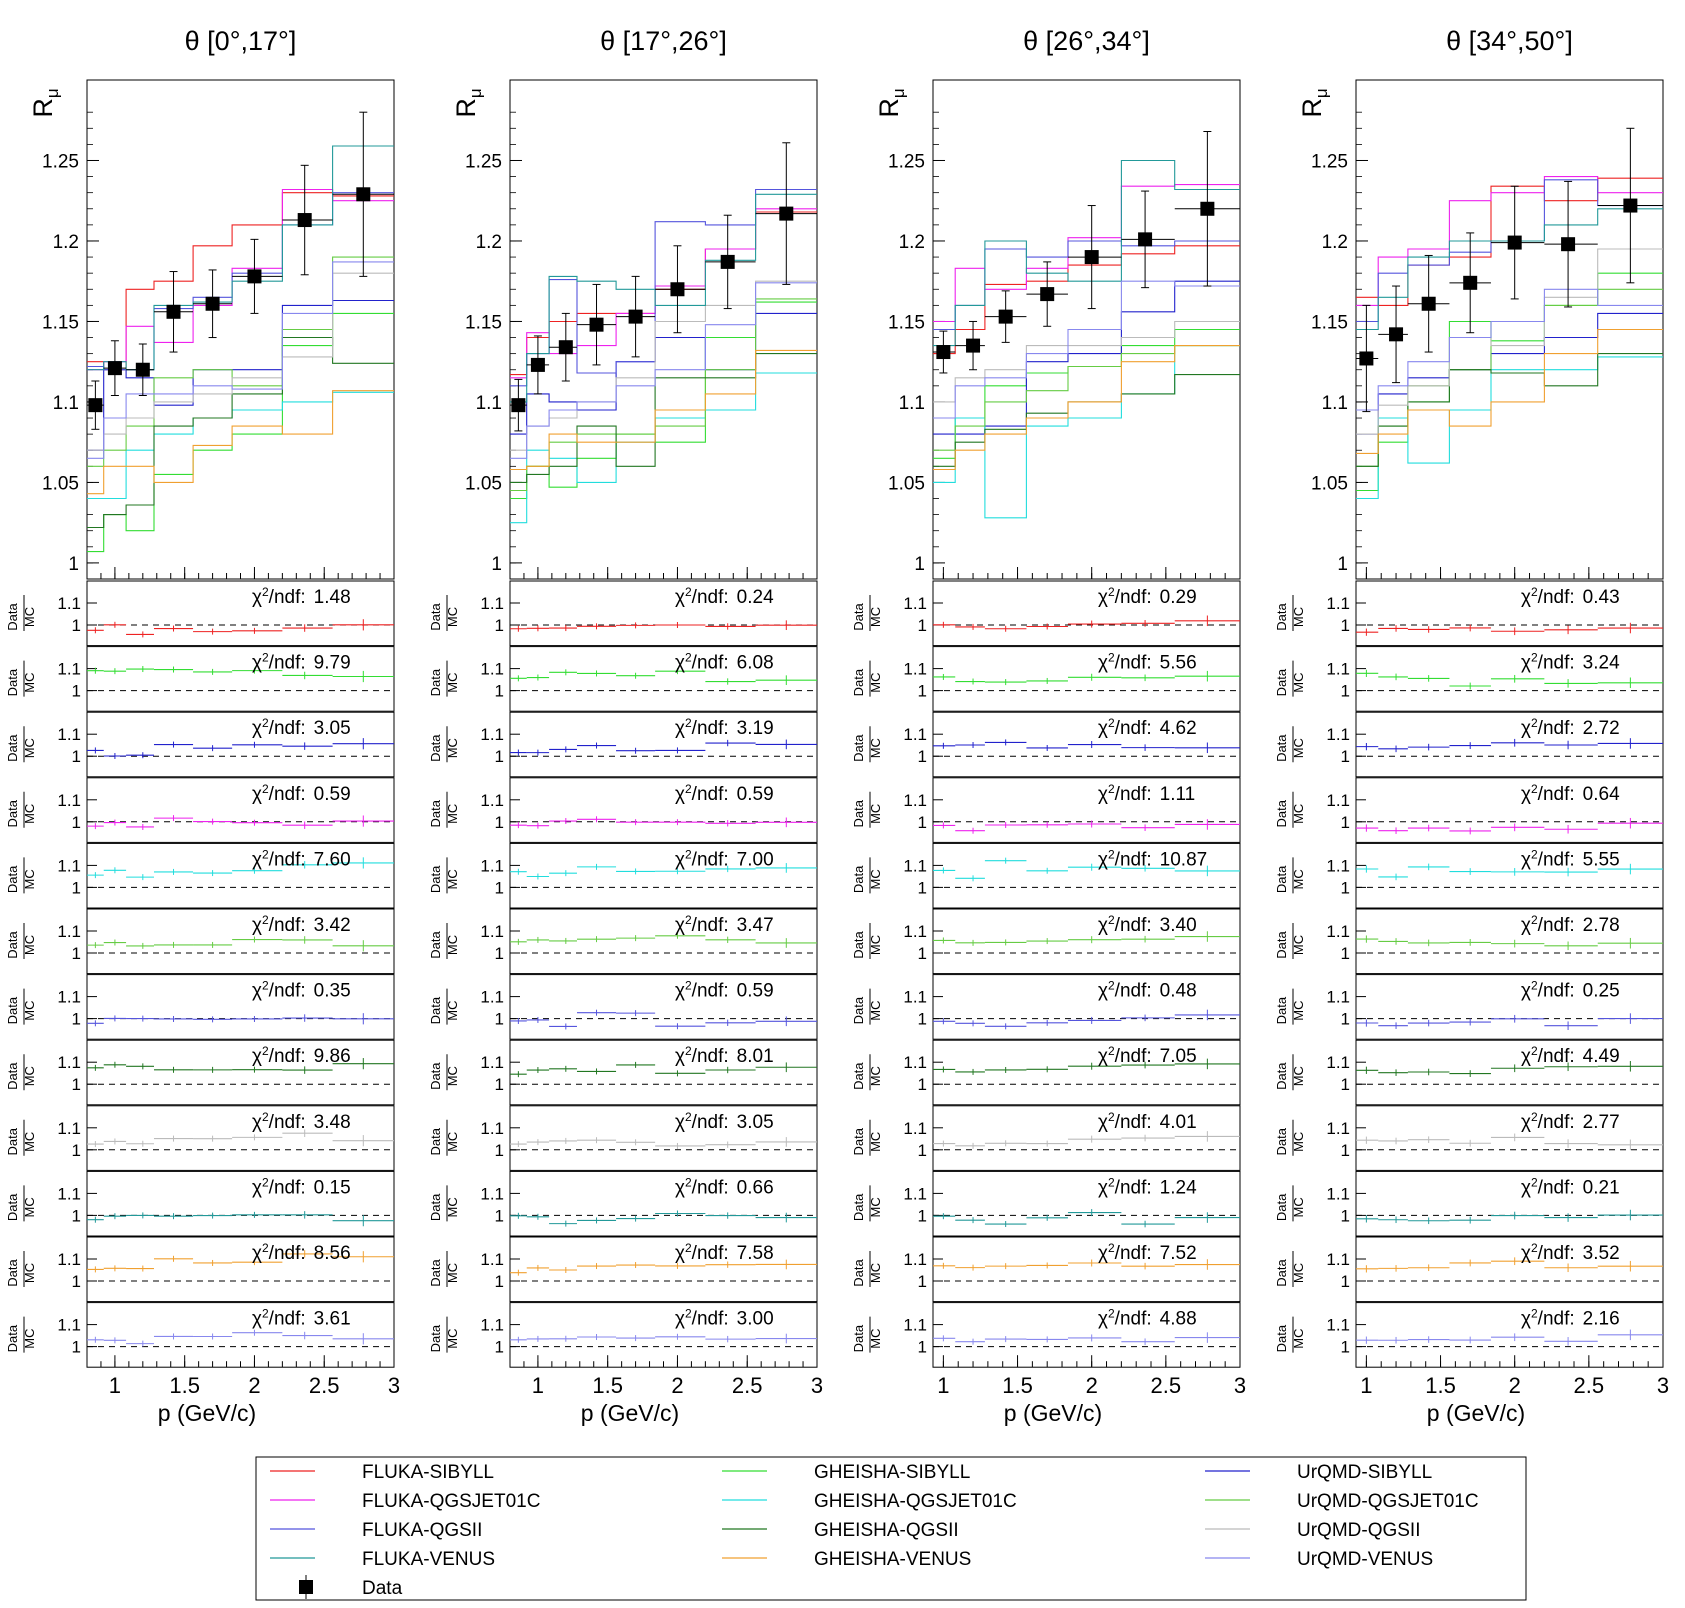  I want to click on ratio-panel-0: Data MC 1.1 1 χ2/ndf: 1.48, so click(200, 613).